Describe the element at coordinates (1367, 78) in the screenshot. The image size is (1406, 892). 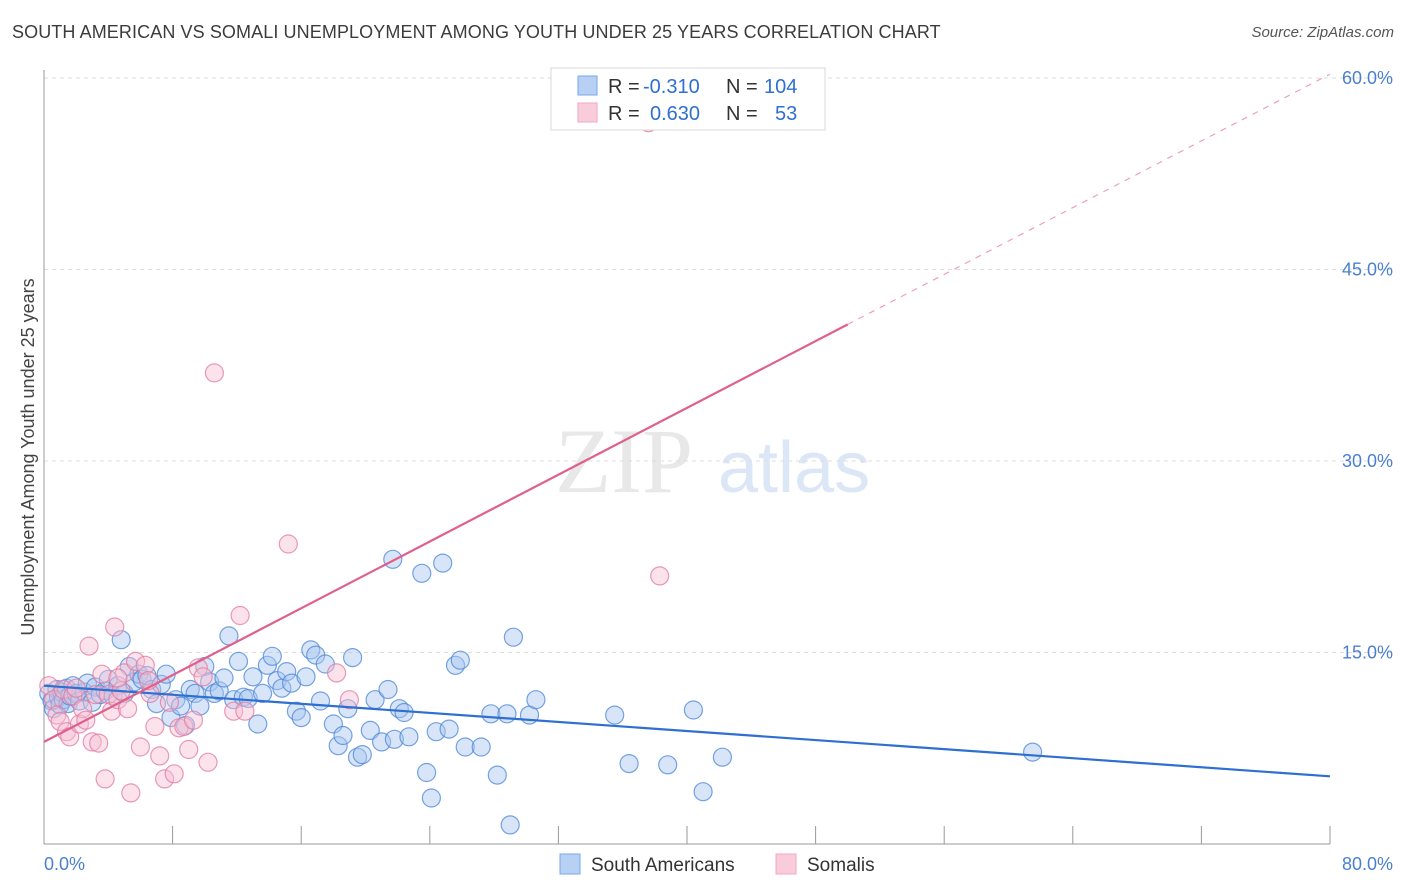
I see `y-tick-label: 60.0%` at that location.